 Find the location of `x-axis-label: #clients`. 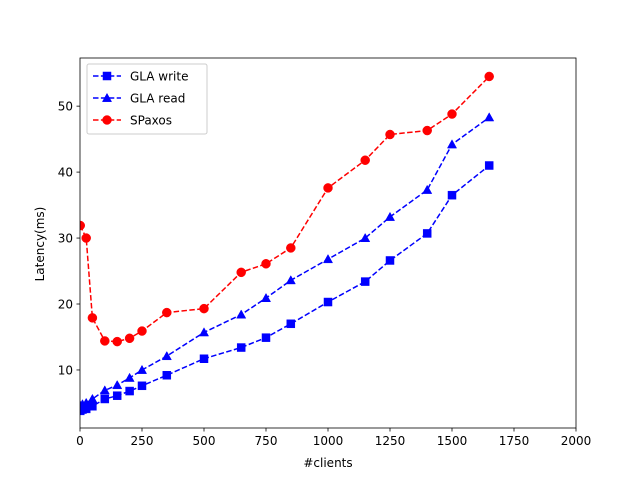

x-axis-label: #clients is located at coordinates (327, 463).